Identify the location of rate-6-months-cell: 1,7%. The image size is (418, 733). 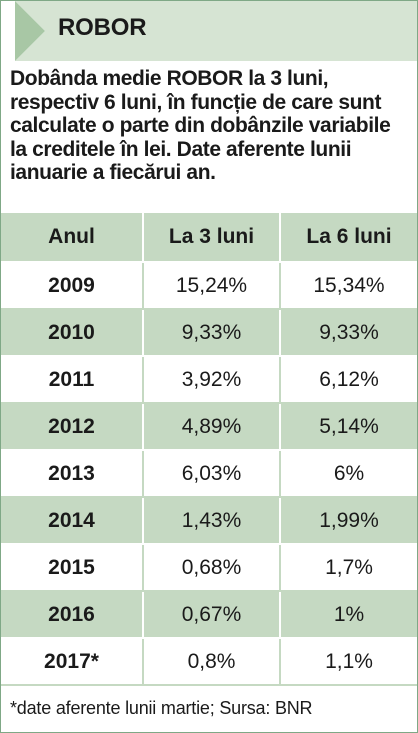
(348, 568).